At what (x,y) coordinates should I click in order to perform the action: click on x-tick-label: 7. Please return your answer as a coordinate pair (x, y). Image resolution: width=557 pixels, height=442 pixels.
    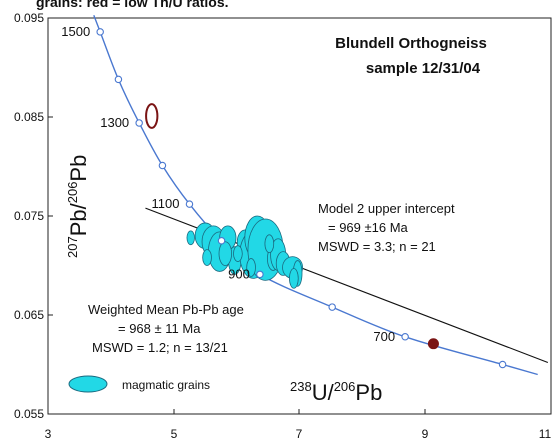
    Looking at the image, I should click on (299, 434).